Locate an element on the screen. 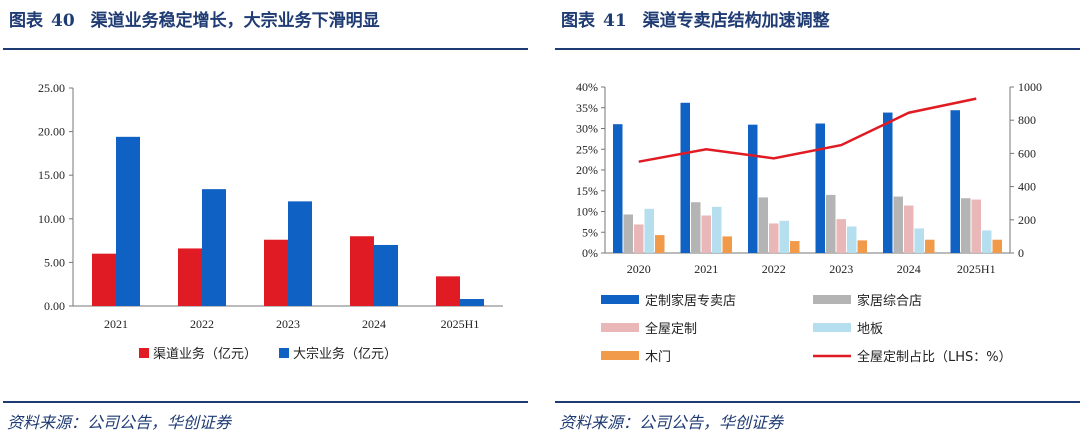 The height and width of the screenshot is (437, 1080). legend-label: 全屋定制占比（LHS：%） is located at coordinates (934, 357).